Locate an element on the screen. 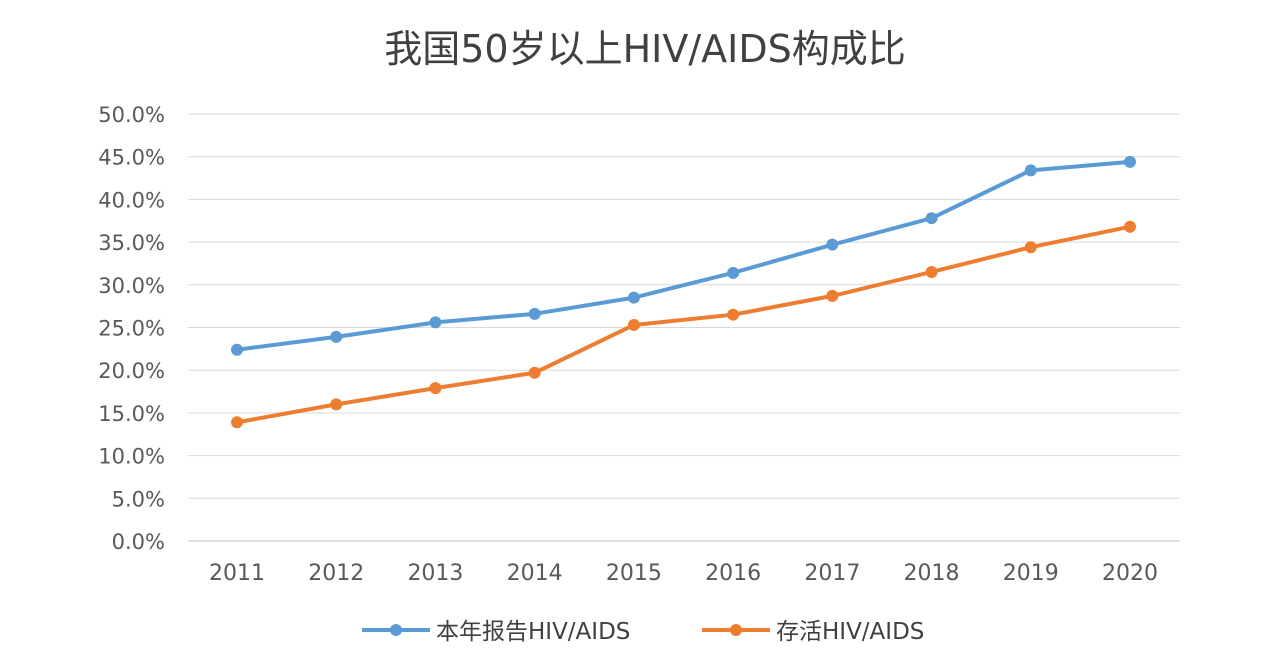 This screenshot has height=656, width=1280. y-tick-label: 0.0% is located at coordinates (138, 542).